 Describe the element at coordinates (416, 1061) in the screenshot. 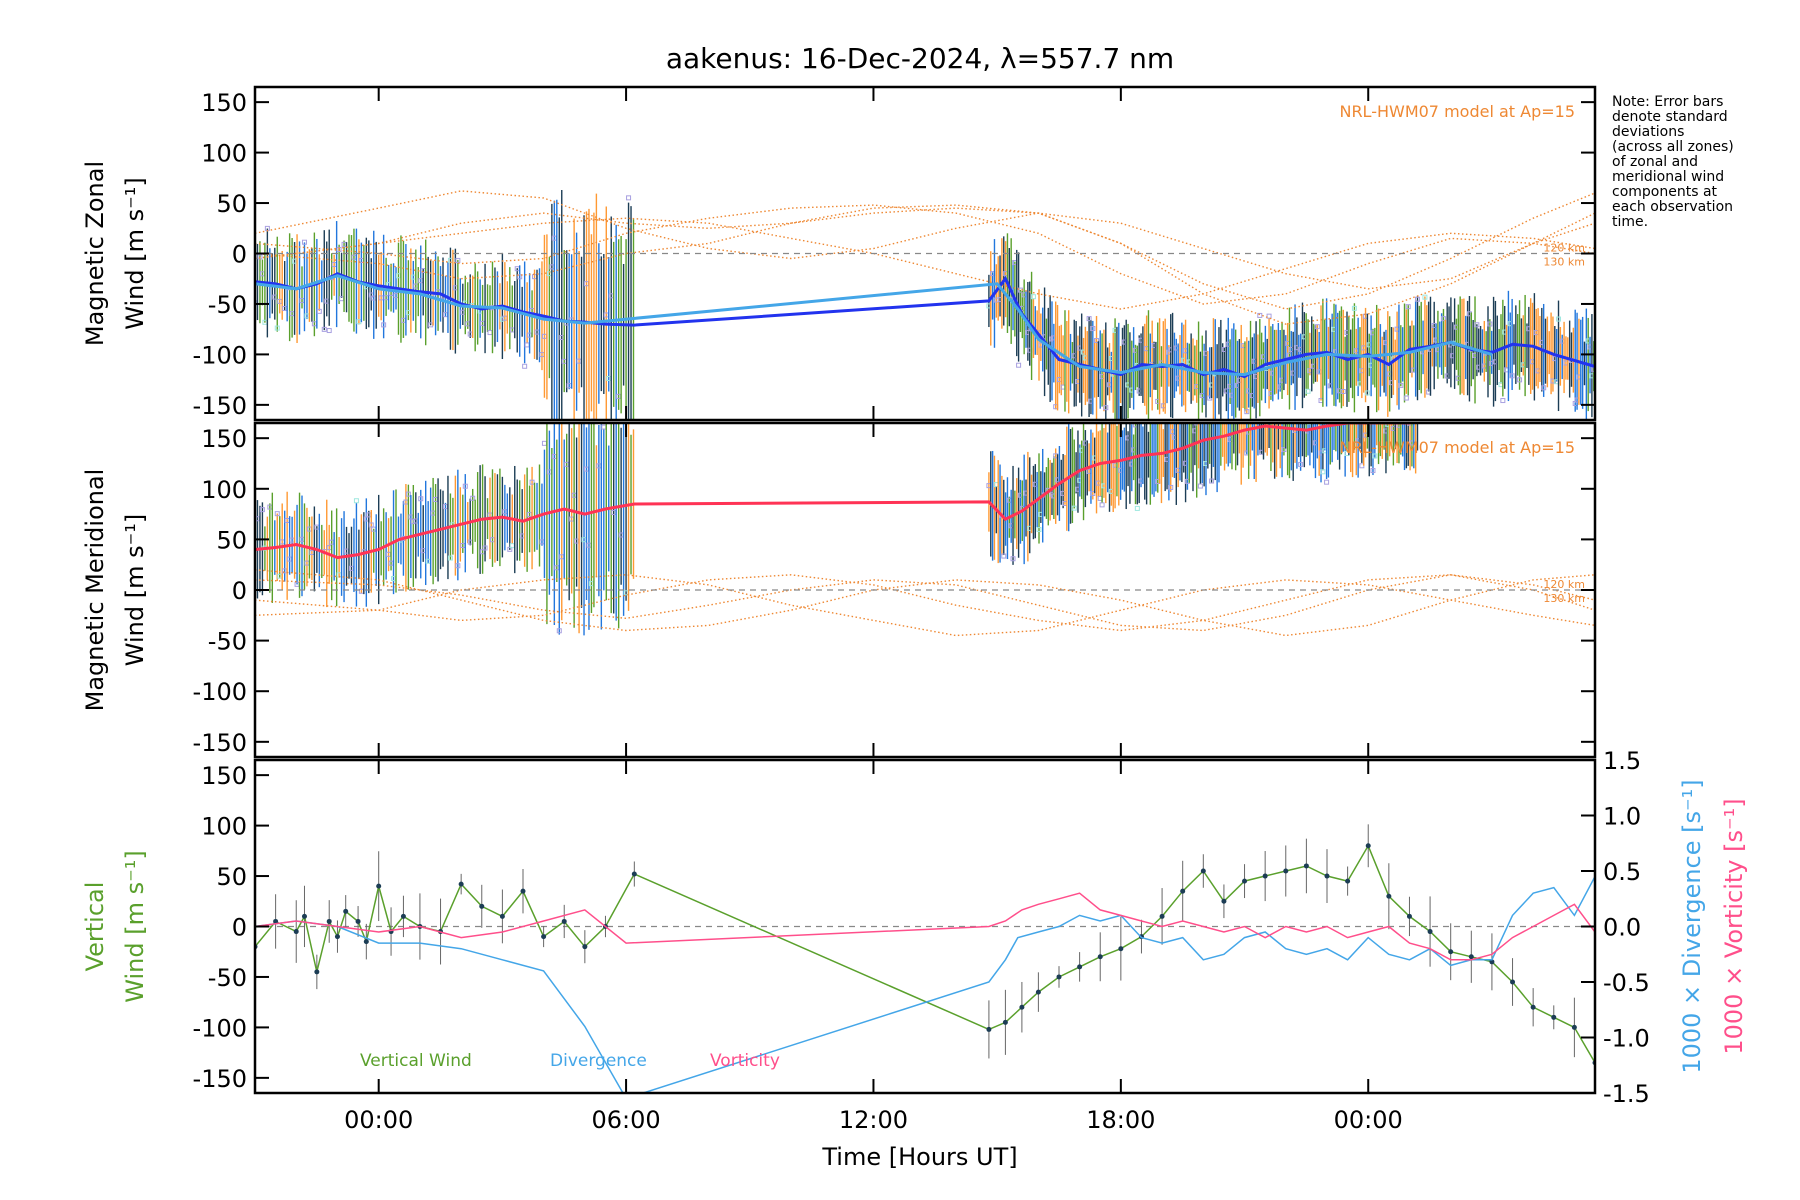

I see `legend-entry: Vertical Wind` at that location.